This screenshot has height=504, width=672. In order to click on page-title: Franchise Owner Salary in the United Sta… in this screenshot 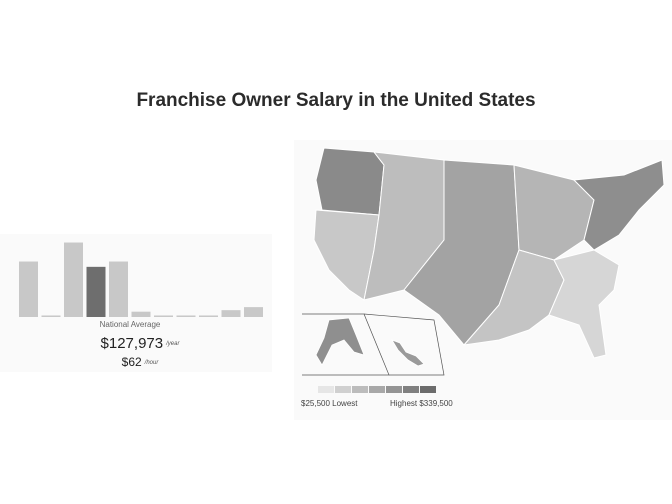, I will do `click(336, 100)`.